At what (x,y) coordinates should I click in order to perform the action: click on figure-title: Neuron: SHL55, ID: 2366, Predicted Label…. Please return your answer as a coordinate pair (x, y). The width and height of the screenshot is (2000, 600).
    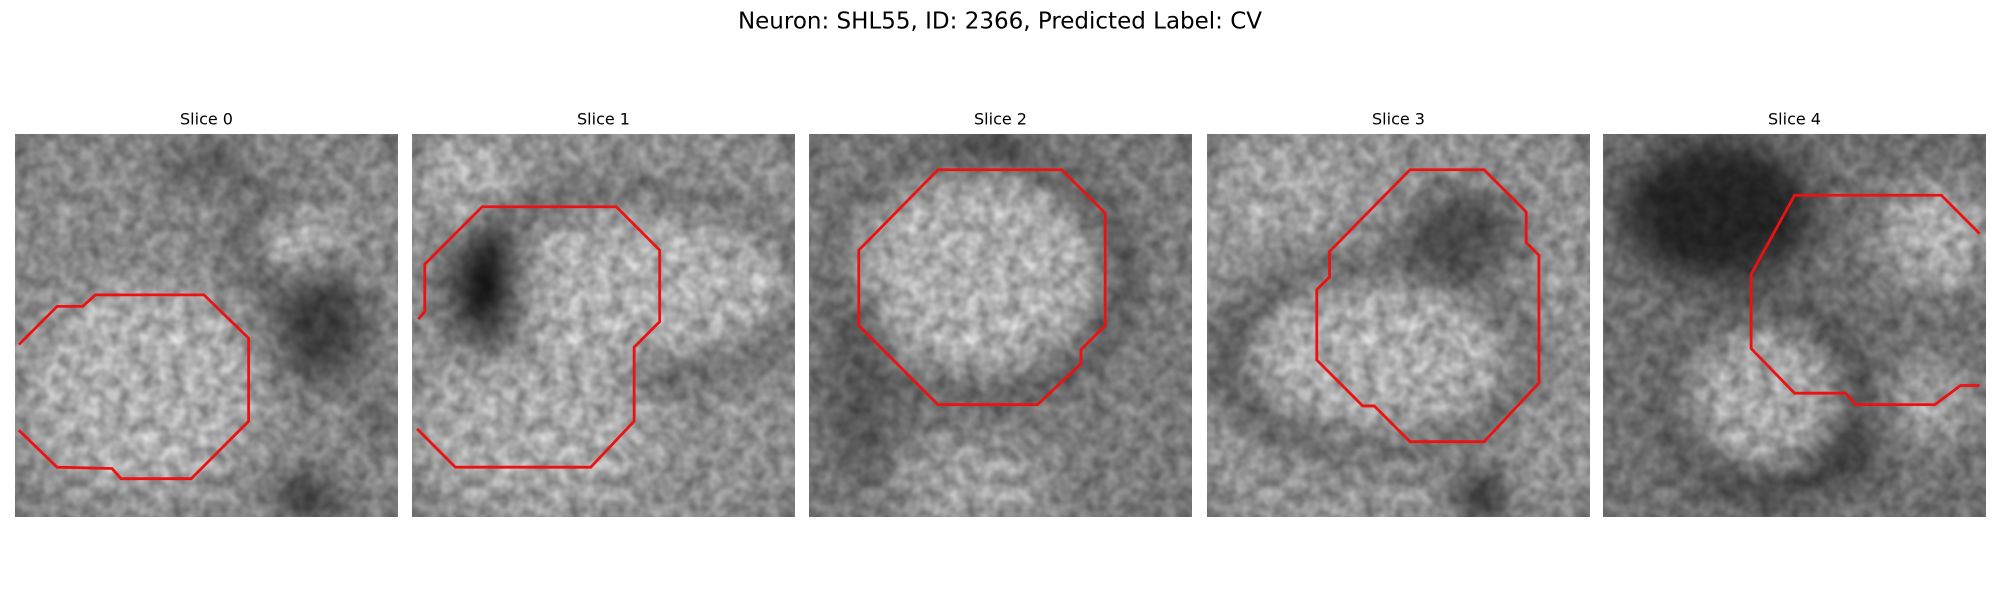
    Looking at the image, I should click on (1000, 22).